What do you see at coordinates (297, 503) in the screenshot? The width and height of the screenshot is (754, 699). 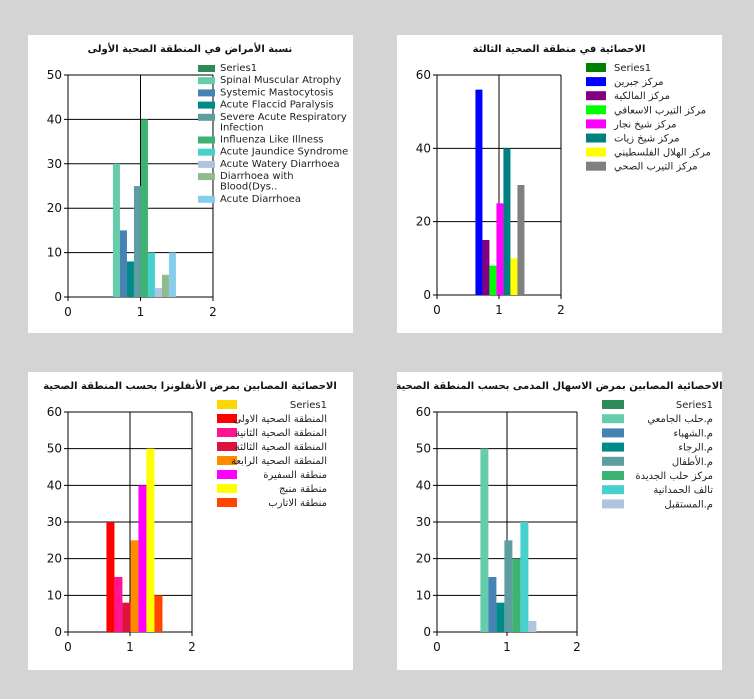 I see `legend-label: منطقة الاتارب` at bounding box center [297, 503].